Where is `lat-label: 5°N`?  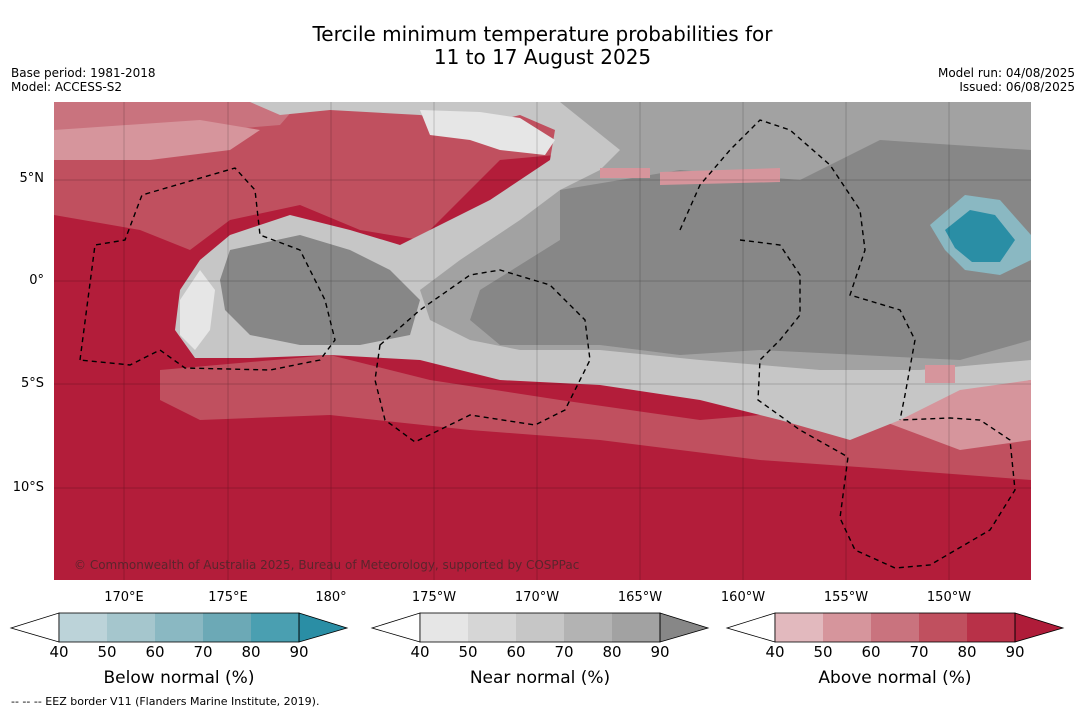
lat-label: 5°N is located at coordinates (32, 178).